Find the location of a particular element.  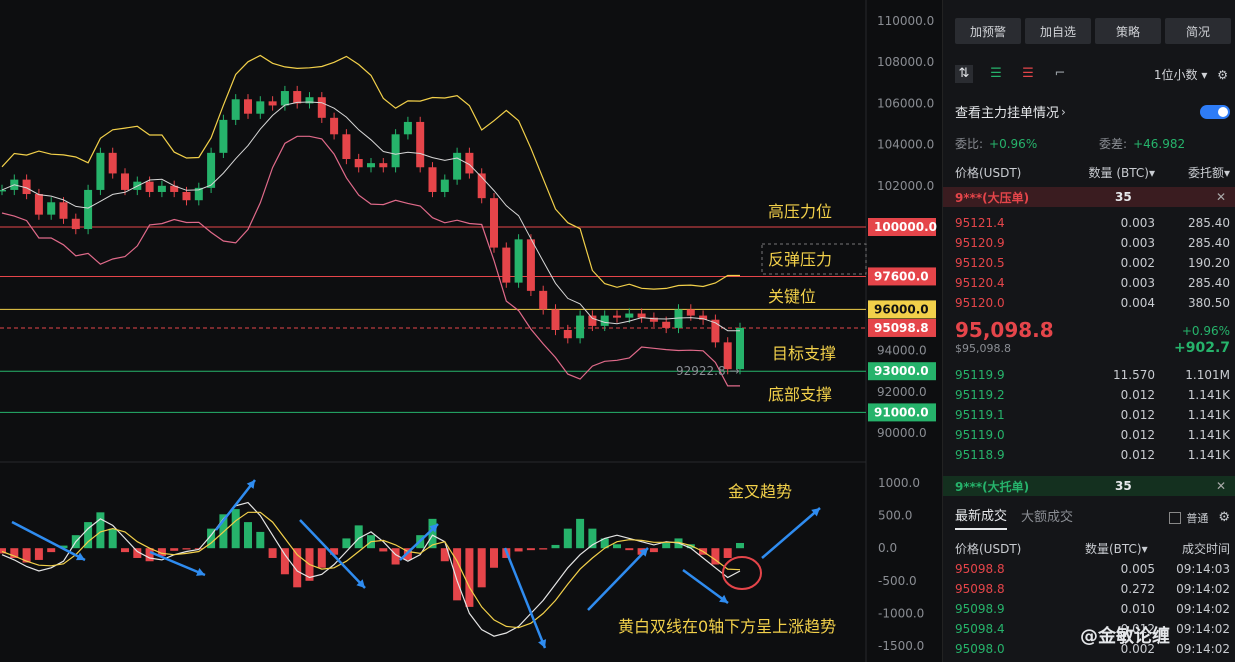

chevron-down-icon: ▾ is located at coordinates (1204, 74).